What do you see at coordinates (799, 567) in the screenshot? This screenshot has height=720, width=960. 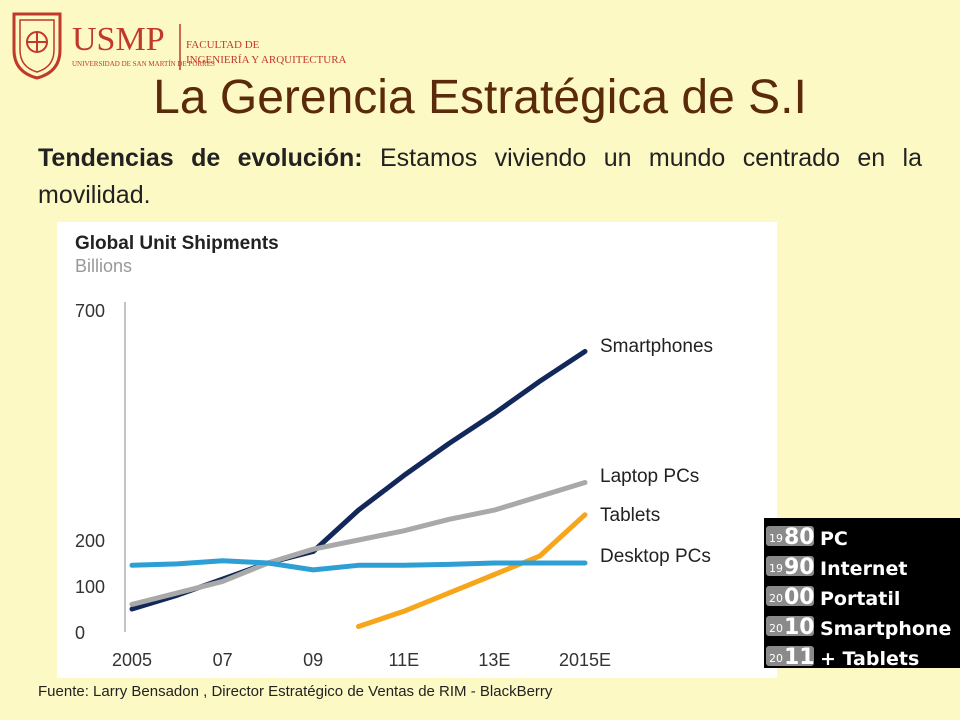 I see `decade-number: 90` at bounding box center [799, 567].